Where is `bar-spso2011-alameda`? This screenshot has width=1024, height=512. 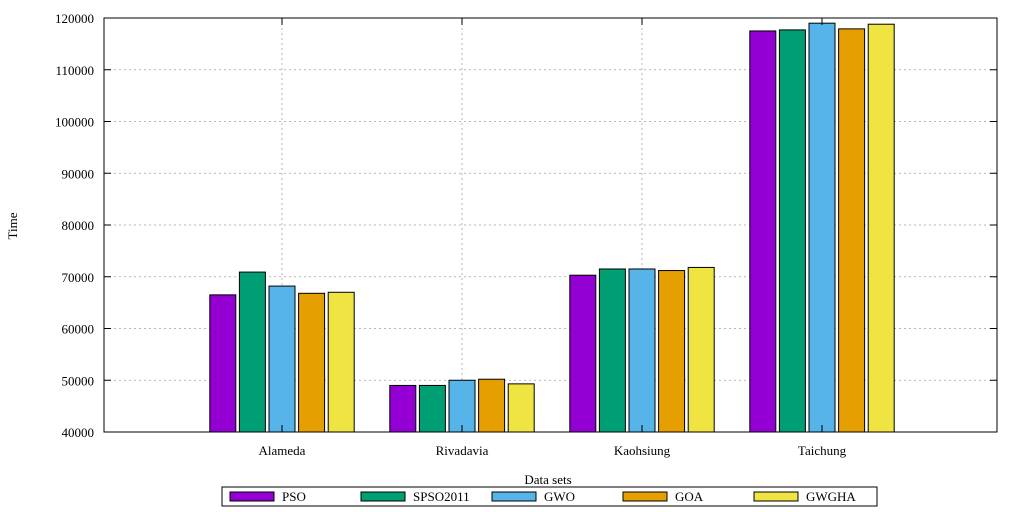 bar-spso2011-alameda is located at coordinates (252, 352).